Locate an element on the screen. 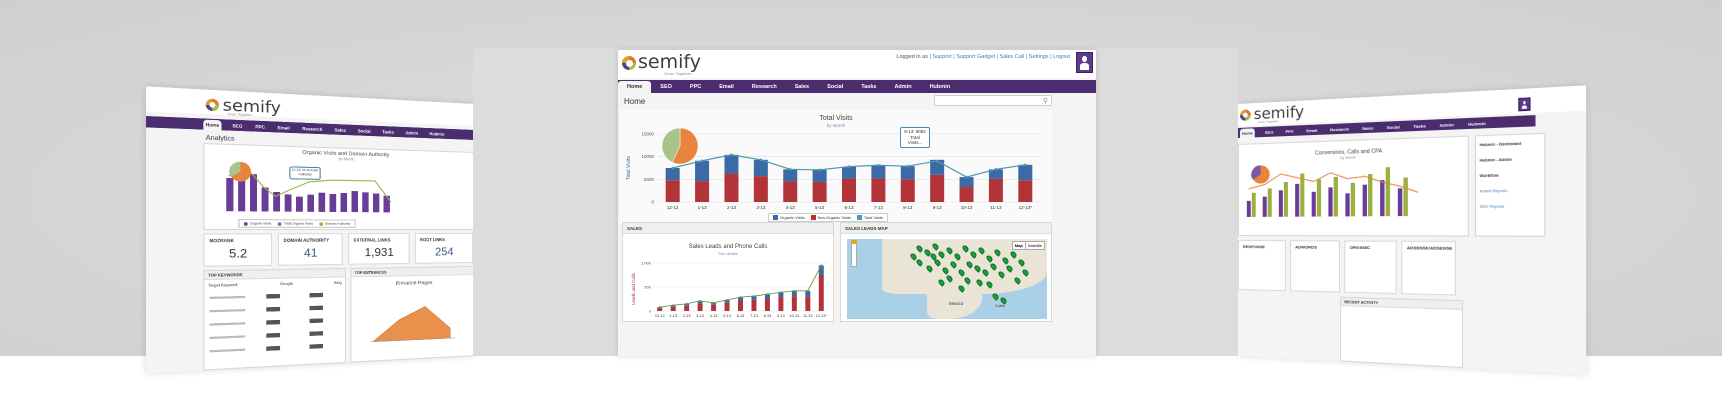 This screenshot has height=401, width=1722. side-menu-item: Hubmin - Admin is located at coordinates (1496, 159).